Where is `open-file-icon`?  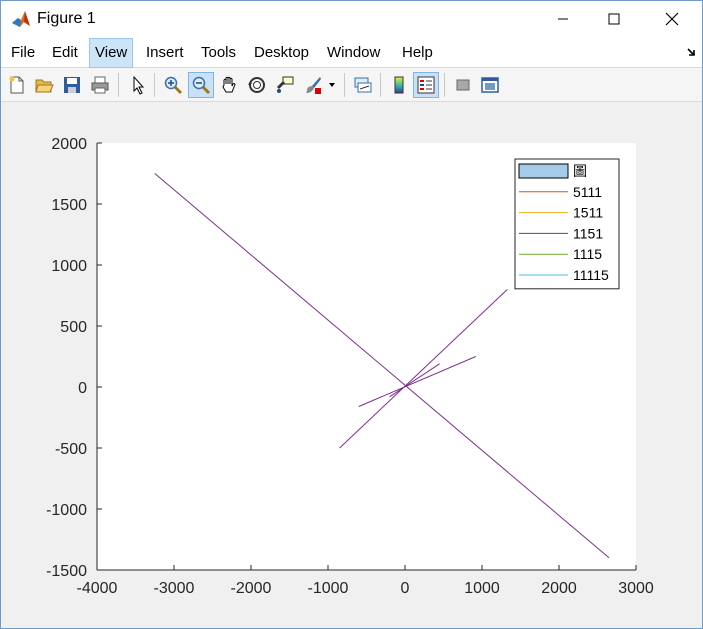
open-file-icon is located at coordinates (44, 86).